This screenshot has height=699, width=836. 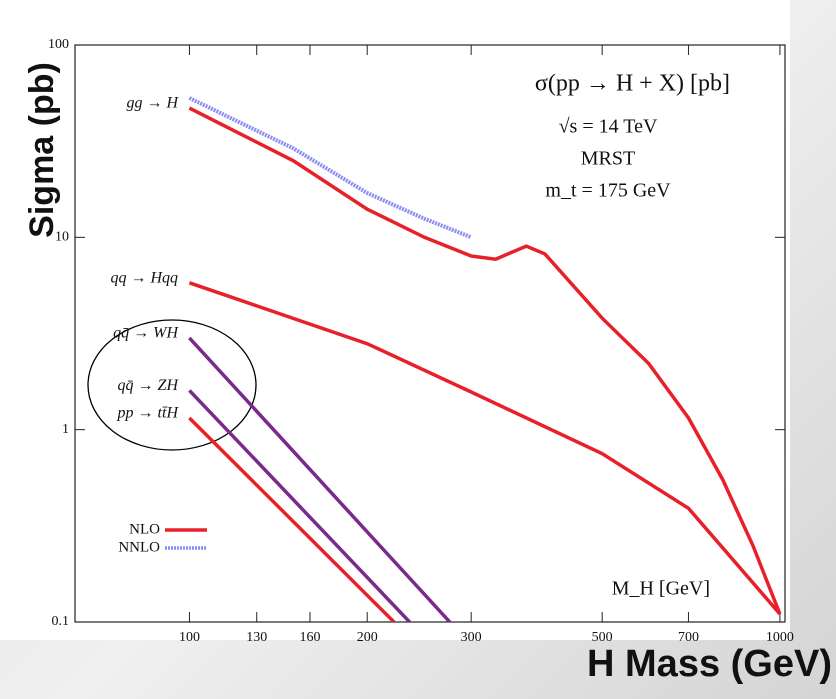 I want to click on chart-title: σ(pp → H + X) [pb], so click(x=632, y=84).